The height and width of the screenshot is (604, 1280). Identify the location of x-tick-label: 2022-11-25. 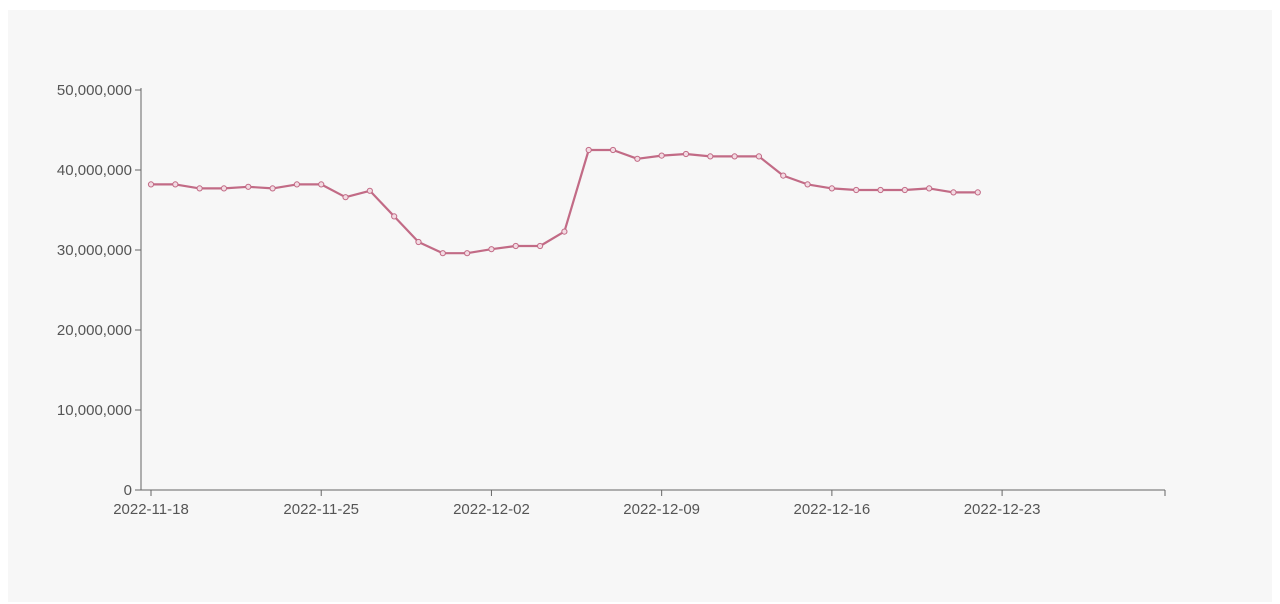
(321, 509).